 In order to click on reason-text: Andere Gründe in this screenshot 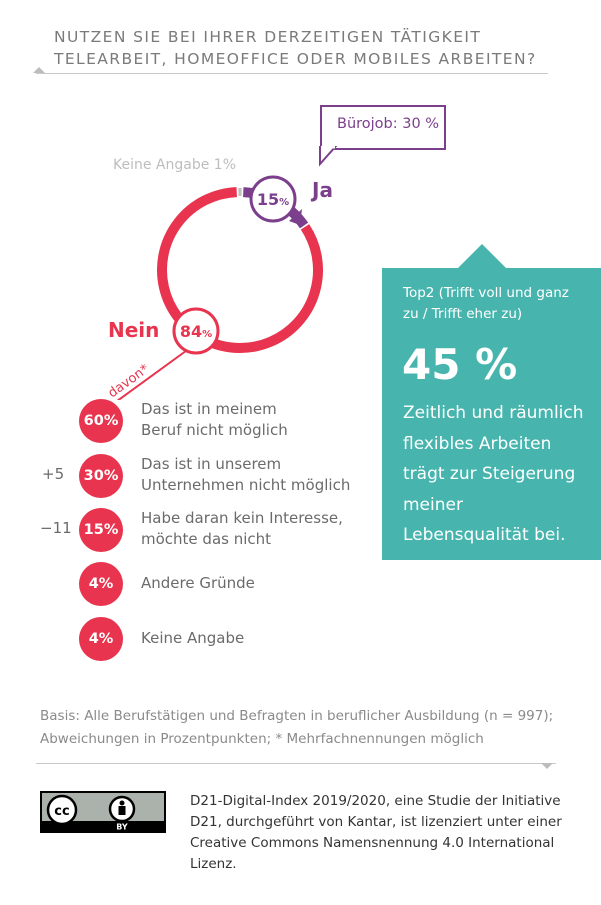, I will do `click(198, 583)`.